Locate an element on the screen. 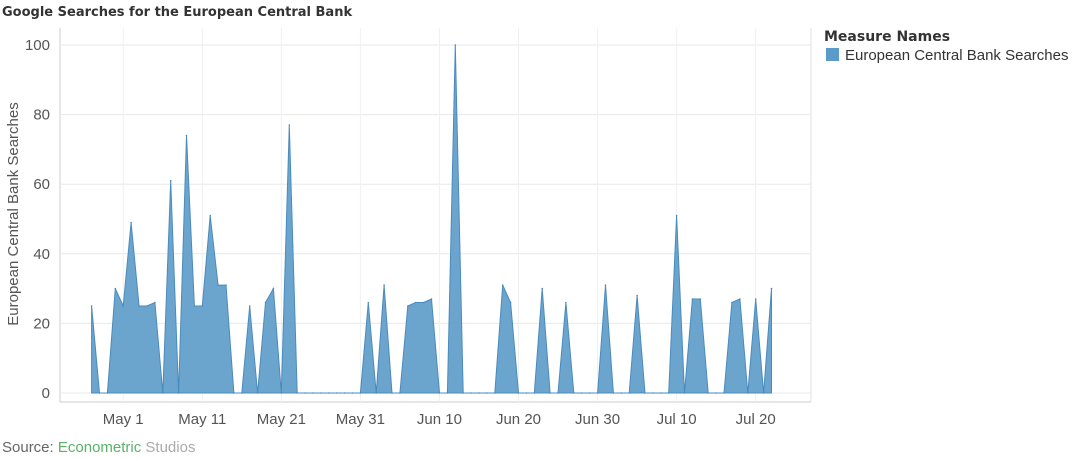 The image size is (1088, 459). y-tick-label: 100 is located at coordinates (37, 45).